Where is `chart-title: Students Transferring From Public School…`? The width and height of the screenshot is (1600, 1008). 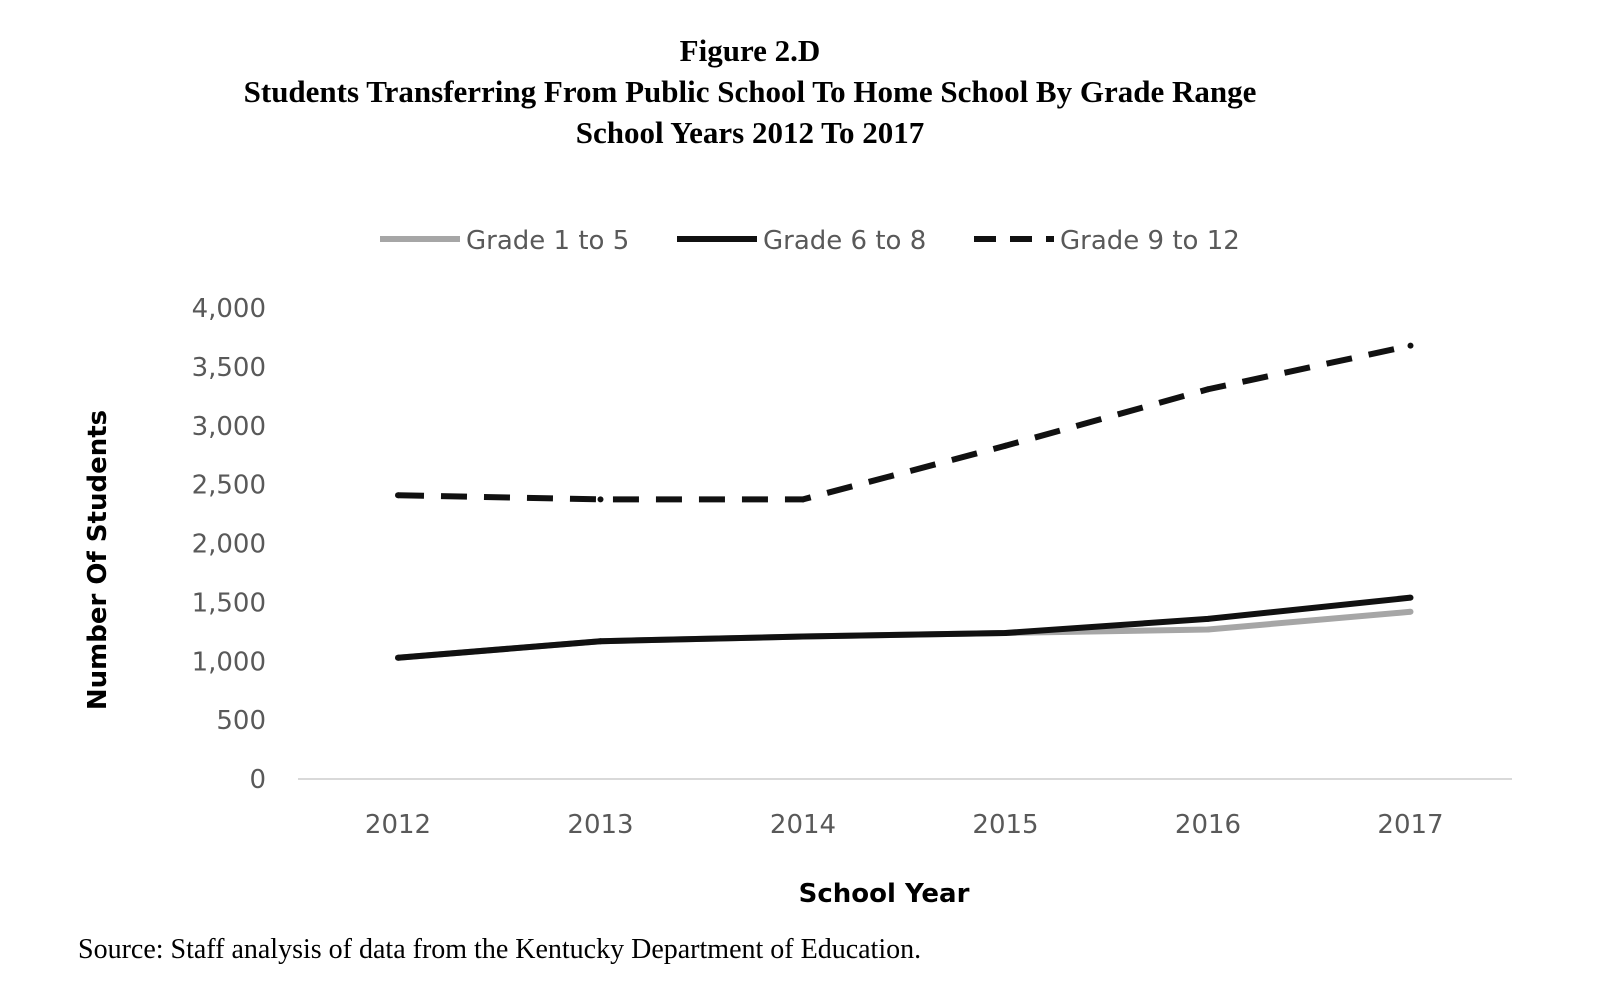 chart-title: Students Transferring From Public School… is located at coordinates (750, 91).